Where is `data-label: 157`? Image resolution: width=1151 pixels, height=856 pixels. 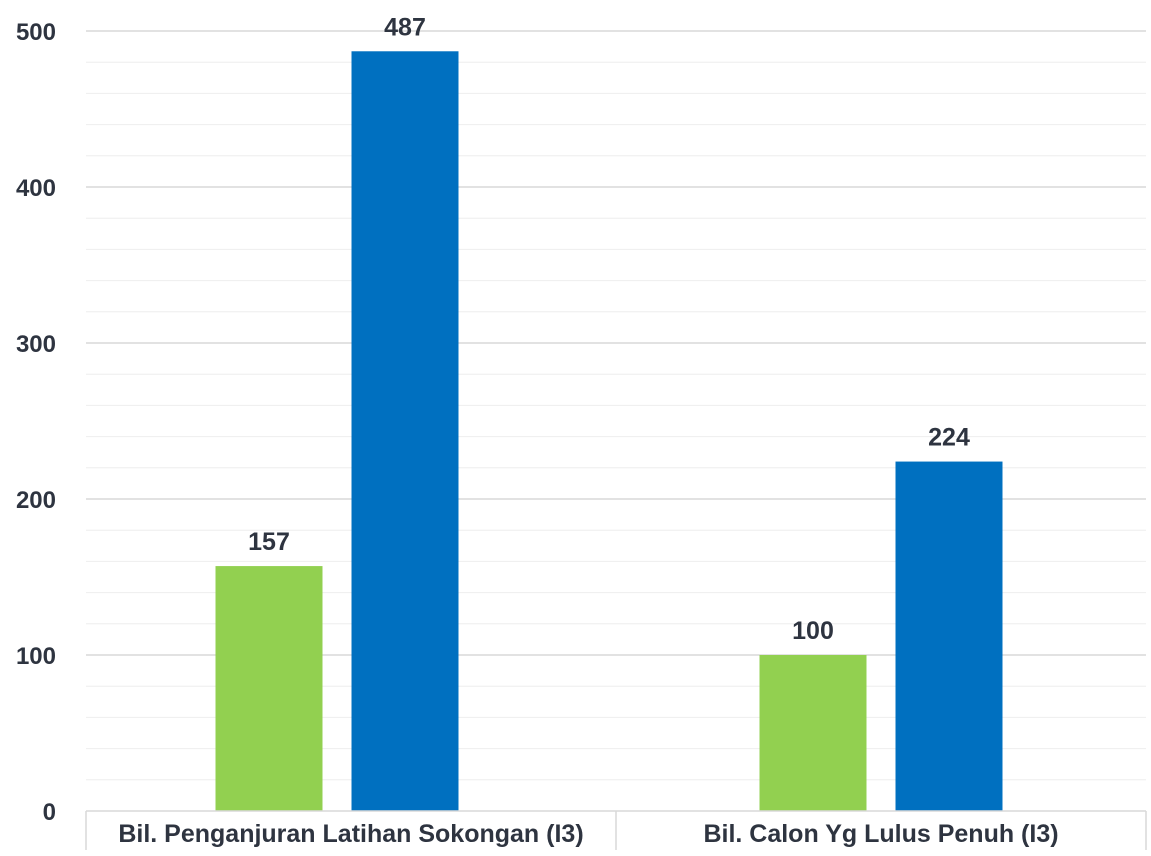 data-label: 157 is located at coordinates (269, 542).